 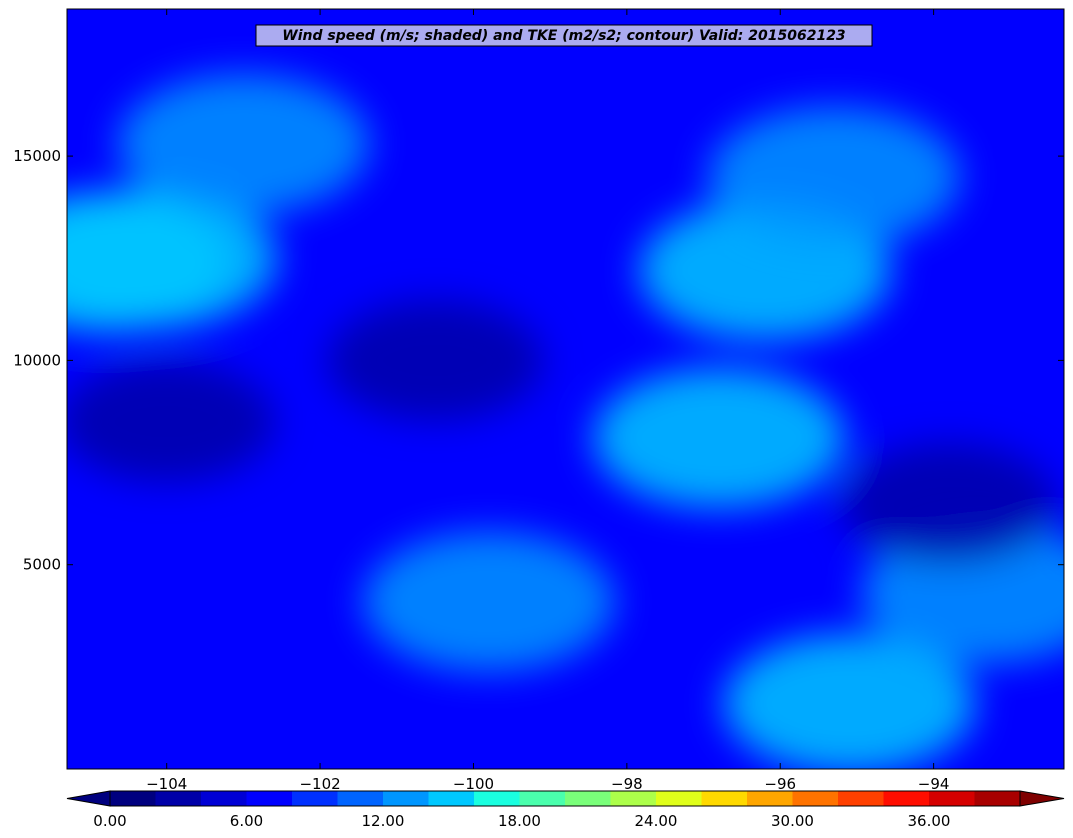 What do you see at coordinates (780, 784) in the screenshot?
I see `x-tick-label: −96` at bounding box center [780, 784].